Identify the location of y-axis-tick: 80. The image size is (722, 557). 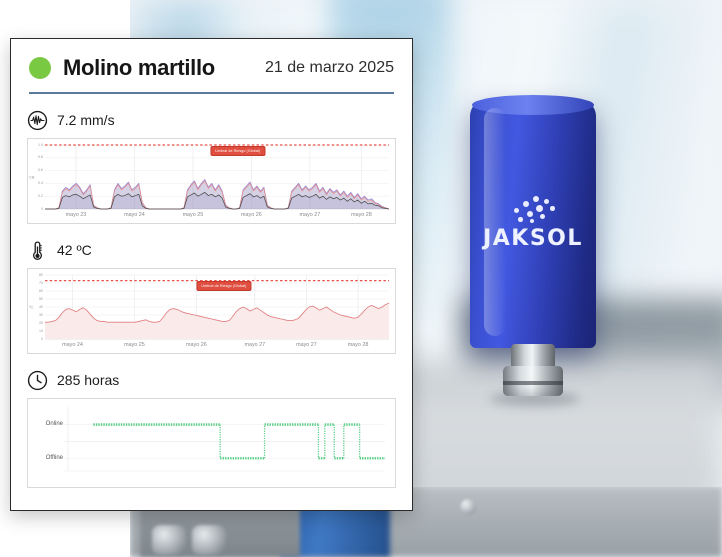
(41, 274).